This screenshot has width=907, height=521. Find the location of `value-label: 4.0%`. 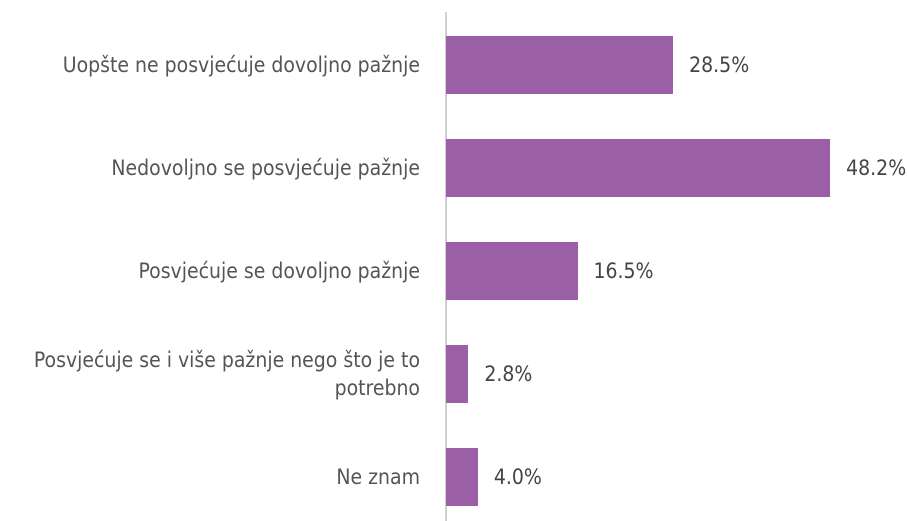

value-label: 4.0% is located at coordinates (517, 477).